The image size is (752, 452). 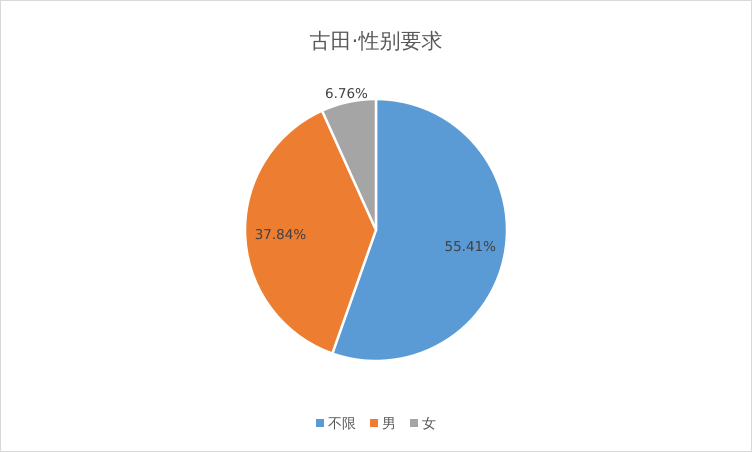 What do you see at coordinates (346, 94) in the screenshot?
I see `data-label: 6.76%` at bounding box center [346, 94].